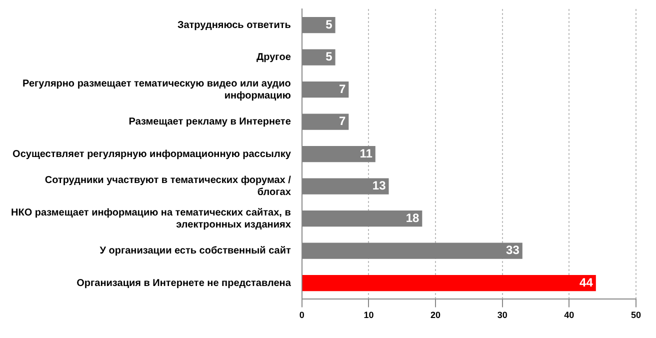  I want to click on y-tick-label: НКО размещает информацию на тематических сайтах, в электронных изданиях, so click(151, 218).